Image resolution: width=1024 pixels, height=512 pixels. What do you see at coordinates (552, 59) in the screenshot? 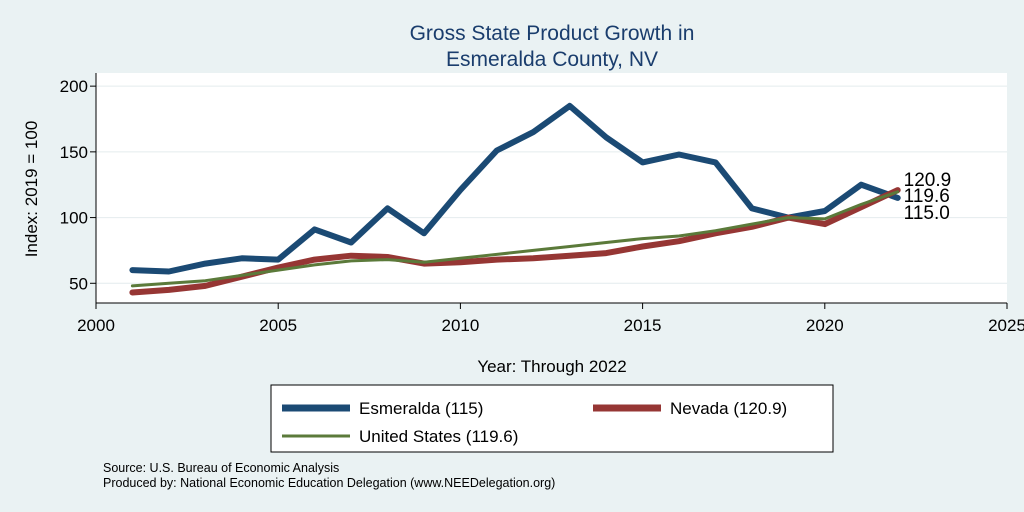
I see `chart-title-line-2: Esmeralda County, NV` at bounding box center [552, 59].